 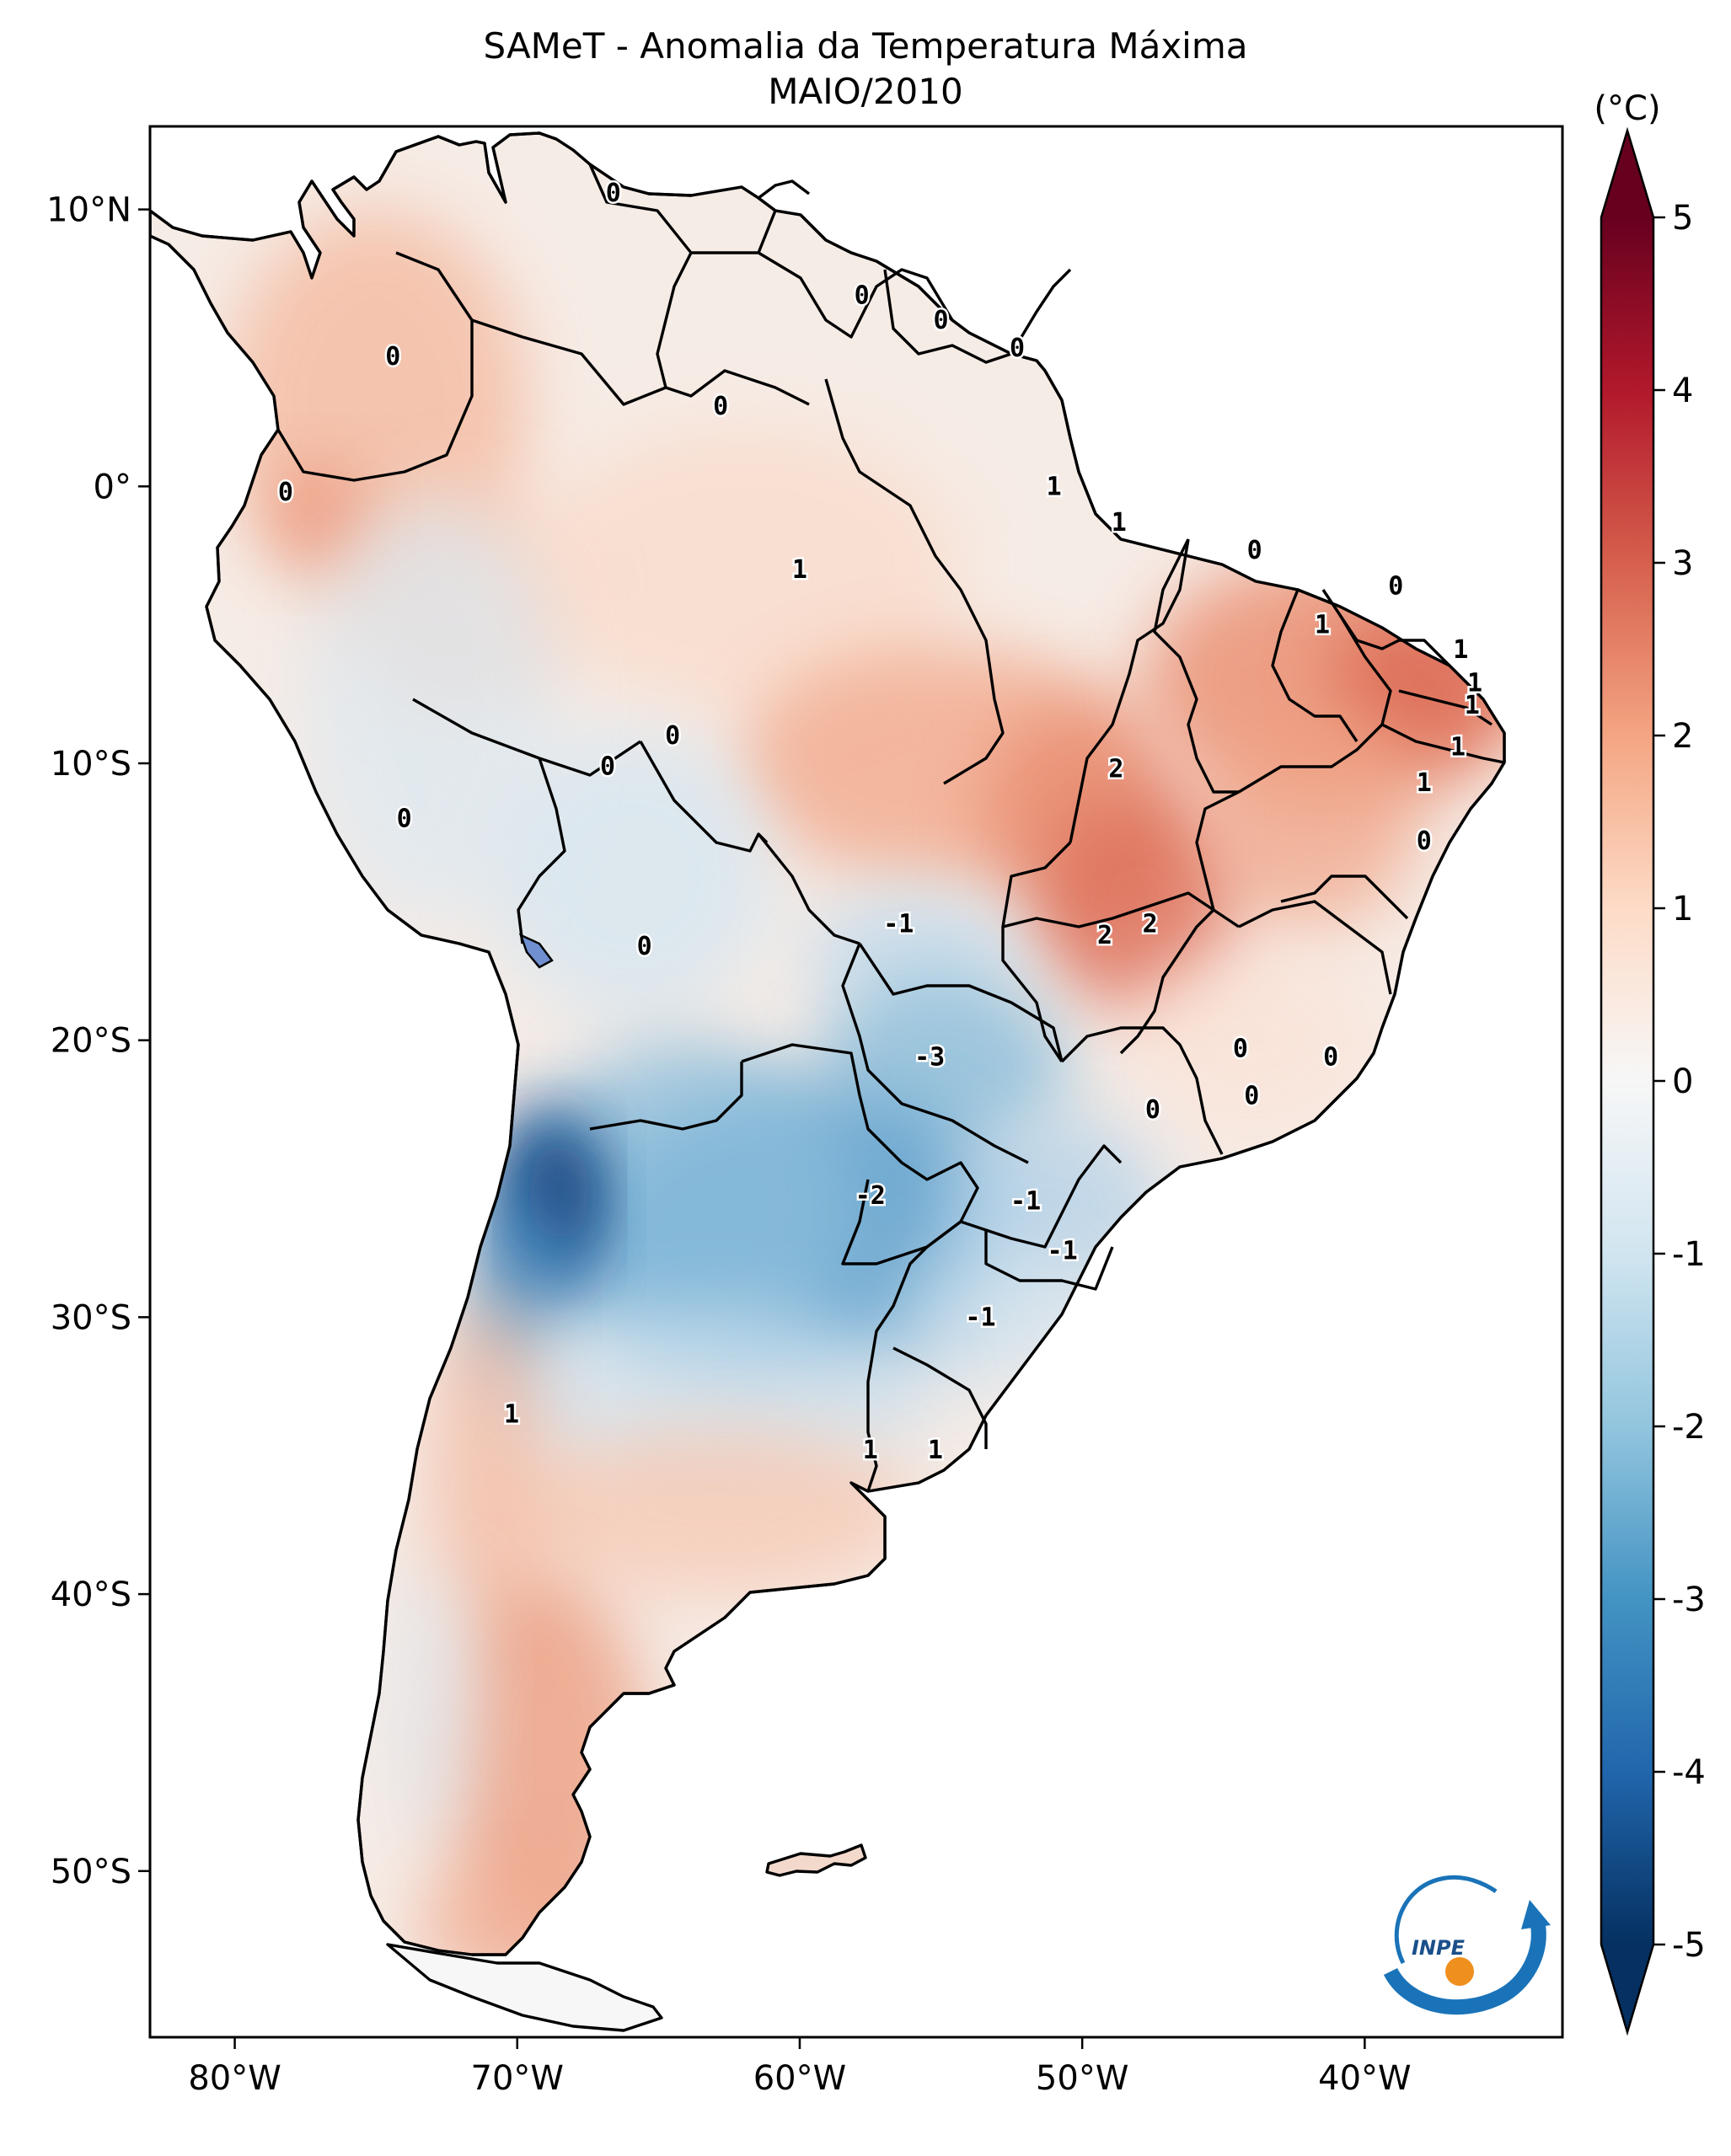 I want to click on y-axis: 10°N 0° 10°S 20°S 30°S 40°S 50°S, so click(x=98, y=1041).